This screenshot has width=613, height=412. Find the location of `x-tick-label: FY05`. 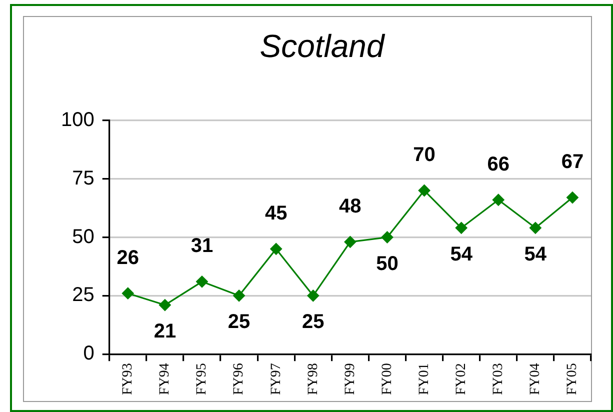

x-tick-label: FY05 is located at coordinates (572, 379).